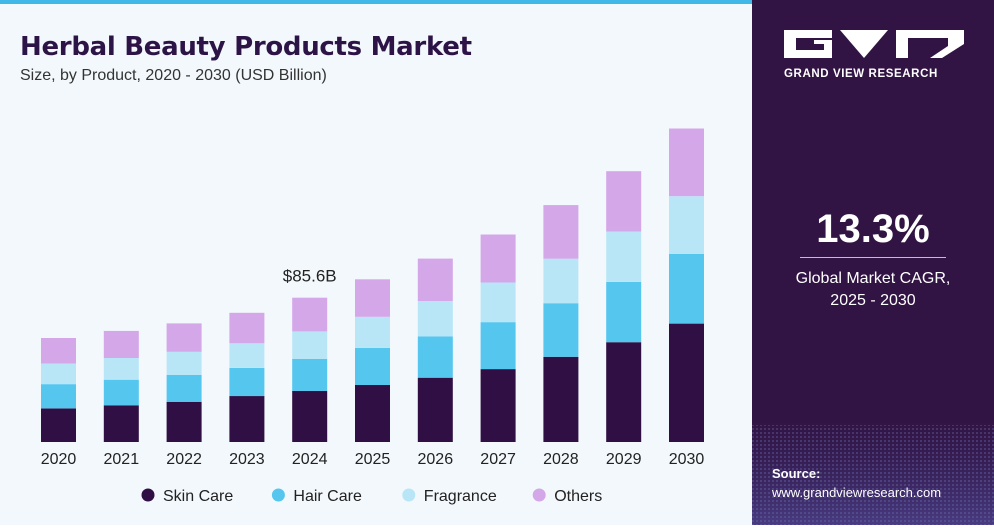  What do you see at coordinates (372, 413) in the screenshot?
I see `bar-skin-care-2025` at bounding box center [372, 413].